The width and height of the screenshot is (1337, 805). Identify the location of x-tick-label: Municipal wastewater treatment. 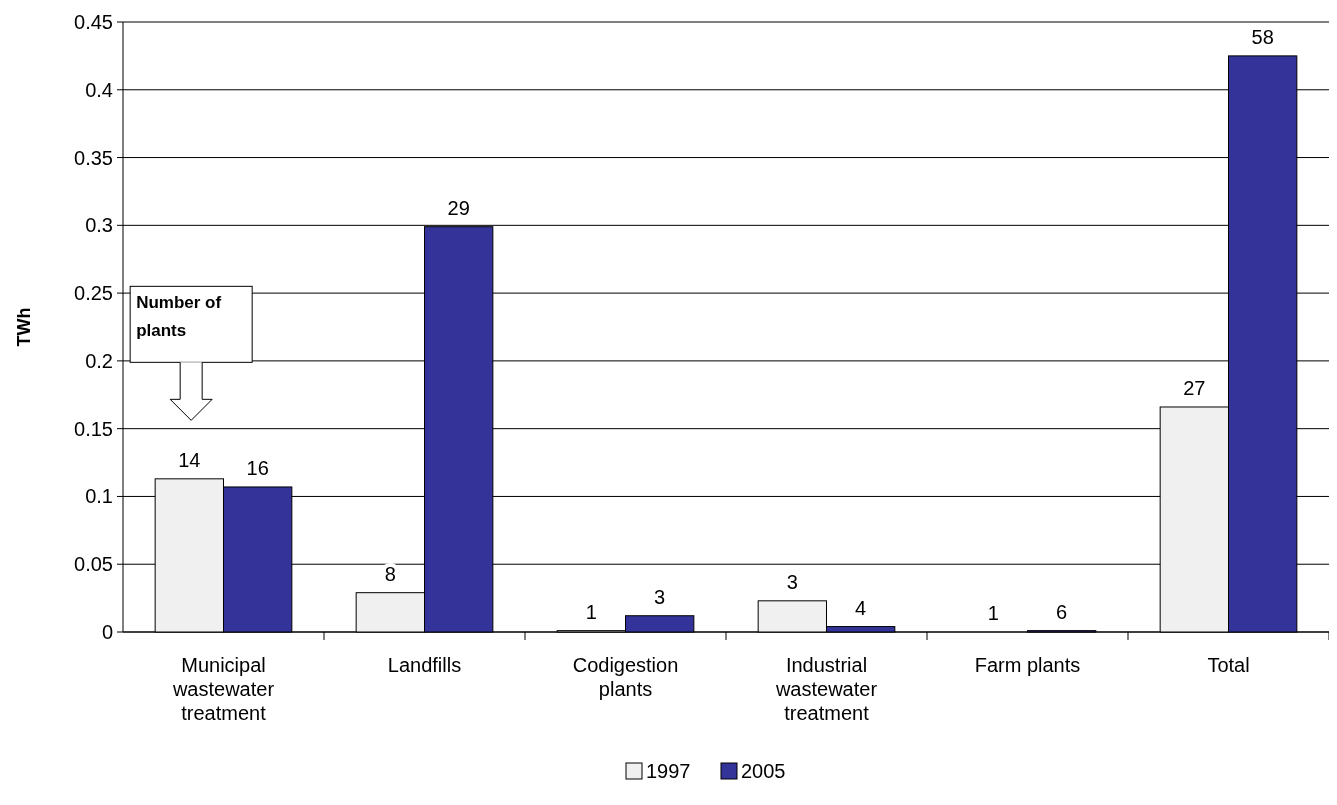
(223, 689).